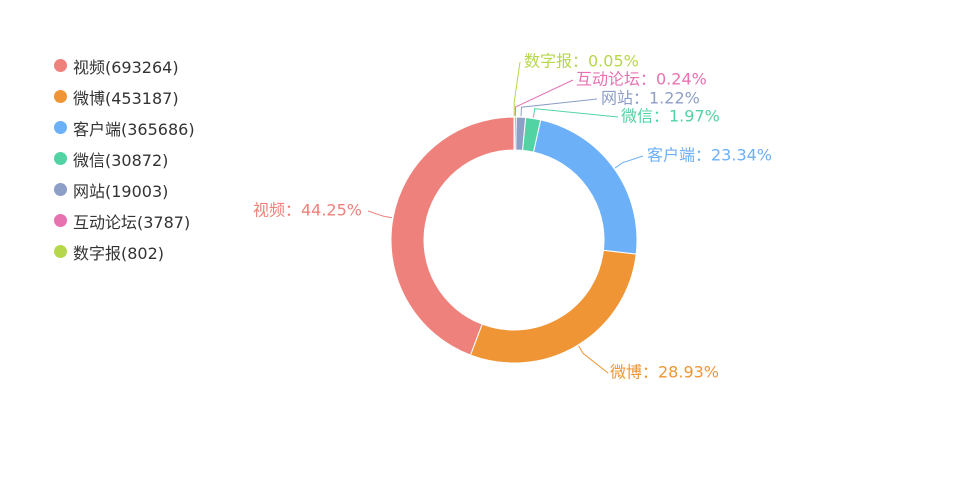 This screenshot has height=480, width=960. What do you see at coordinates (307, 210) in the screenshot?
I see `slice-label: 视频：44.25%` at bounding box center [307, 210].